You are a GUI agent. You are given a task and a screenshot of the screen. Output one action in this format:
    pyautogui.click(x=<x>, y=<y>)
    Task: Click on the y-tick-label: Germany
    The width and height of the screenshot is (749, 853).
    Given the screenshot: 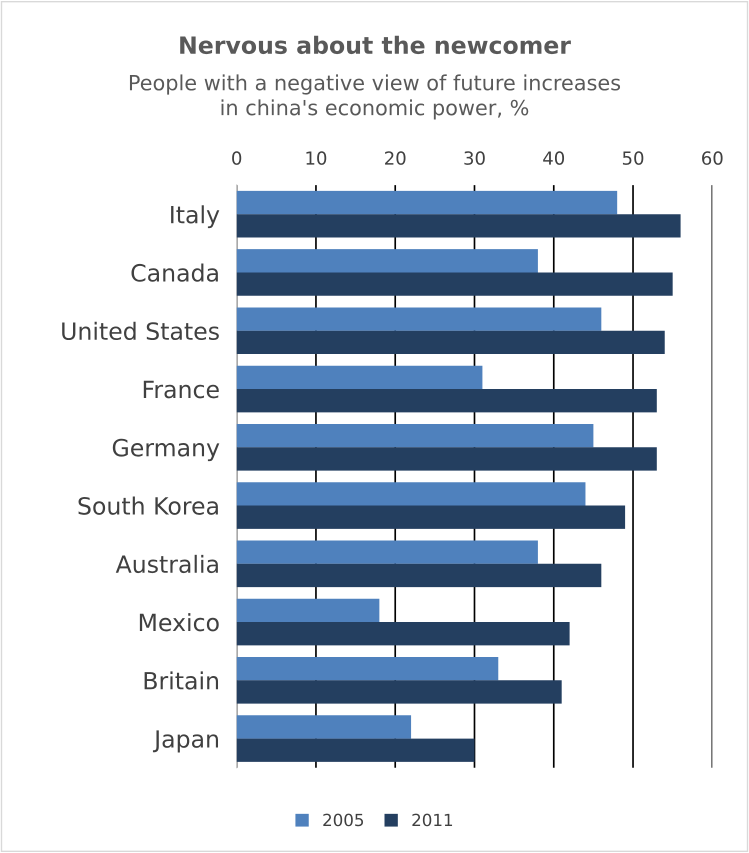 What is the action you would take?
    pyautogui.click(x=166, y=450)
    